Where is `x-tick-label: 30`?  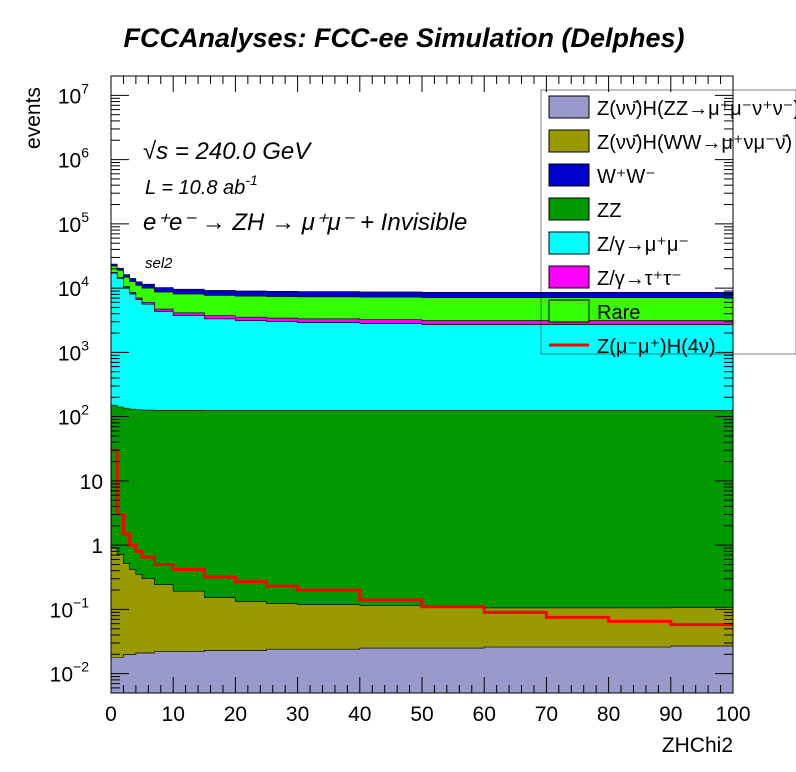 x-tick-label: 30 is located at coordinates (297, 714).